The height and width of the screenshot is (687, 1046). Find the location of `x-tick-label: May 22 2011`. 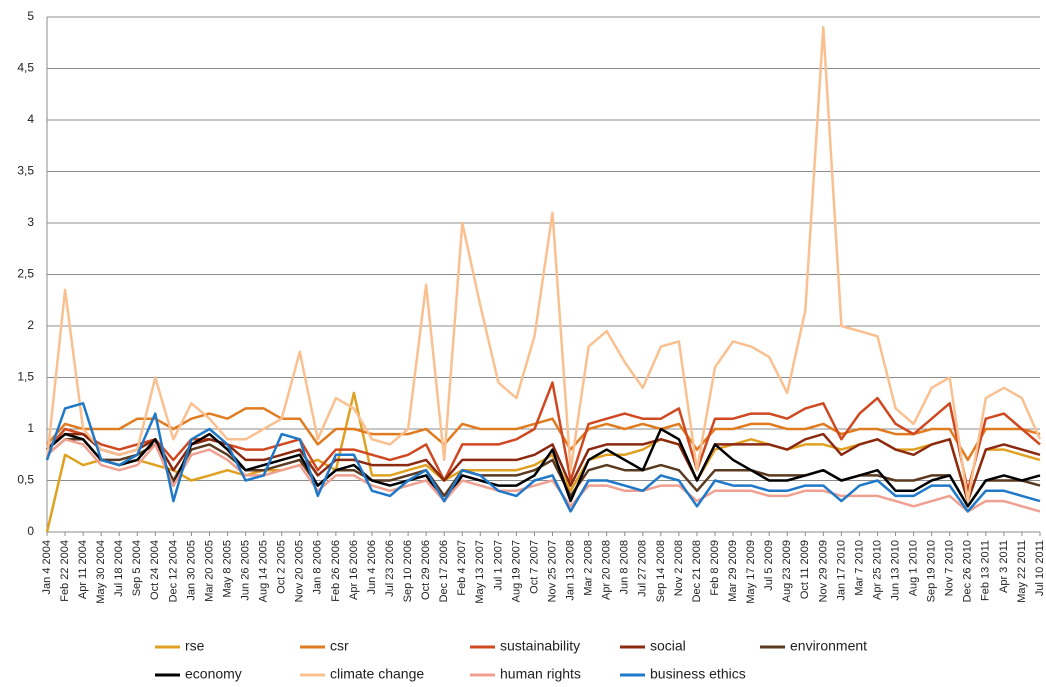

x-tick-label: May 22 2011 is located at coordinates (1022, 571).